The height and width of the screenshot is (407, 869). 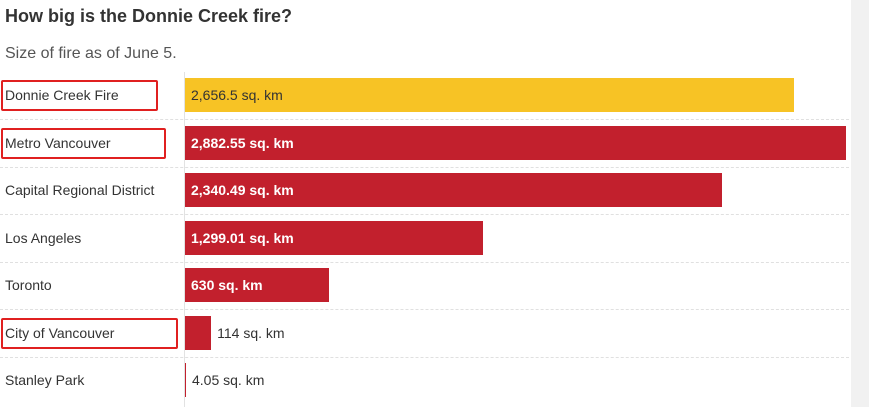 I want to click on bar-row: Toronto 630 sq. km, so click(x=424, y=286).